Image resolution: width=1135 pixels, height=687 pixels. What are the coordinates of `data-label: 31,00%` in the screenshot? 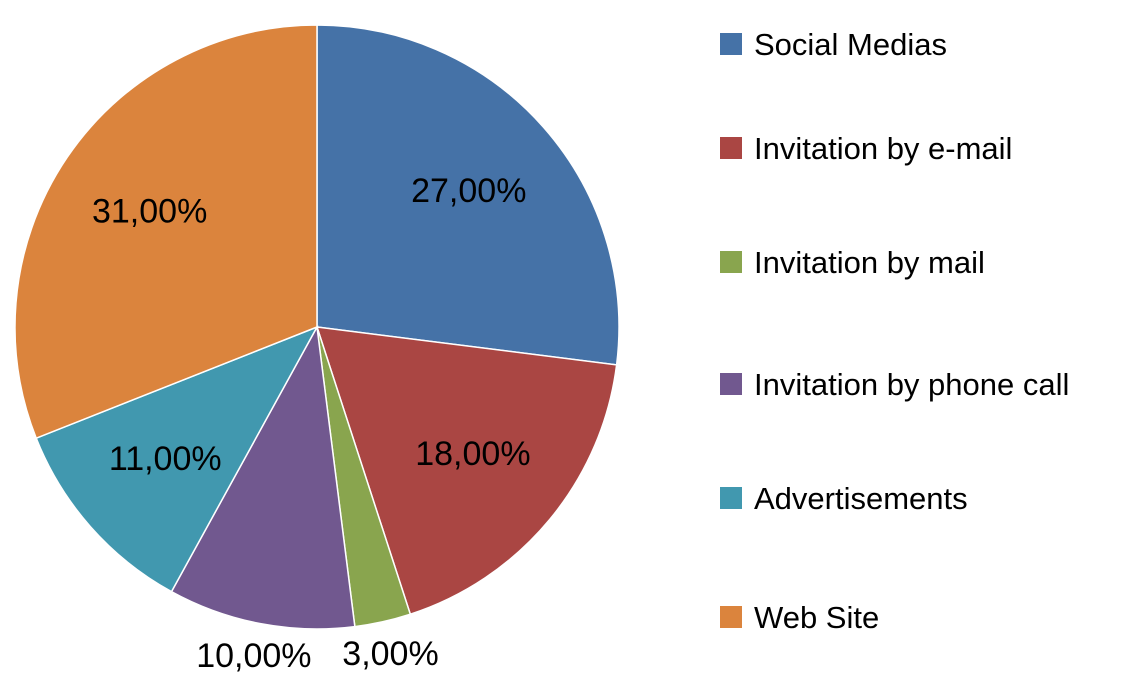 It's located at (149, 211).